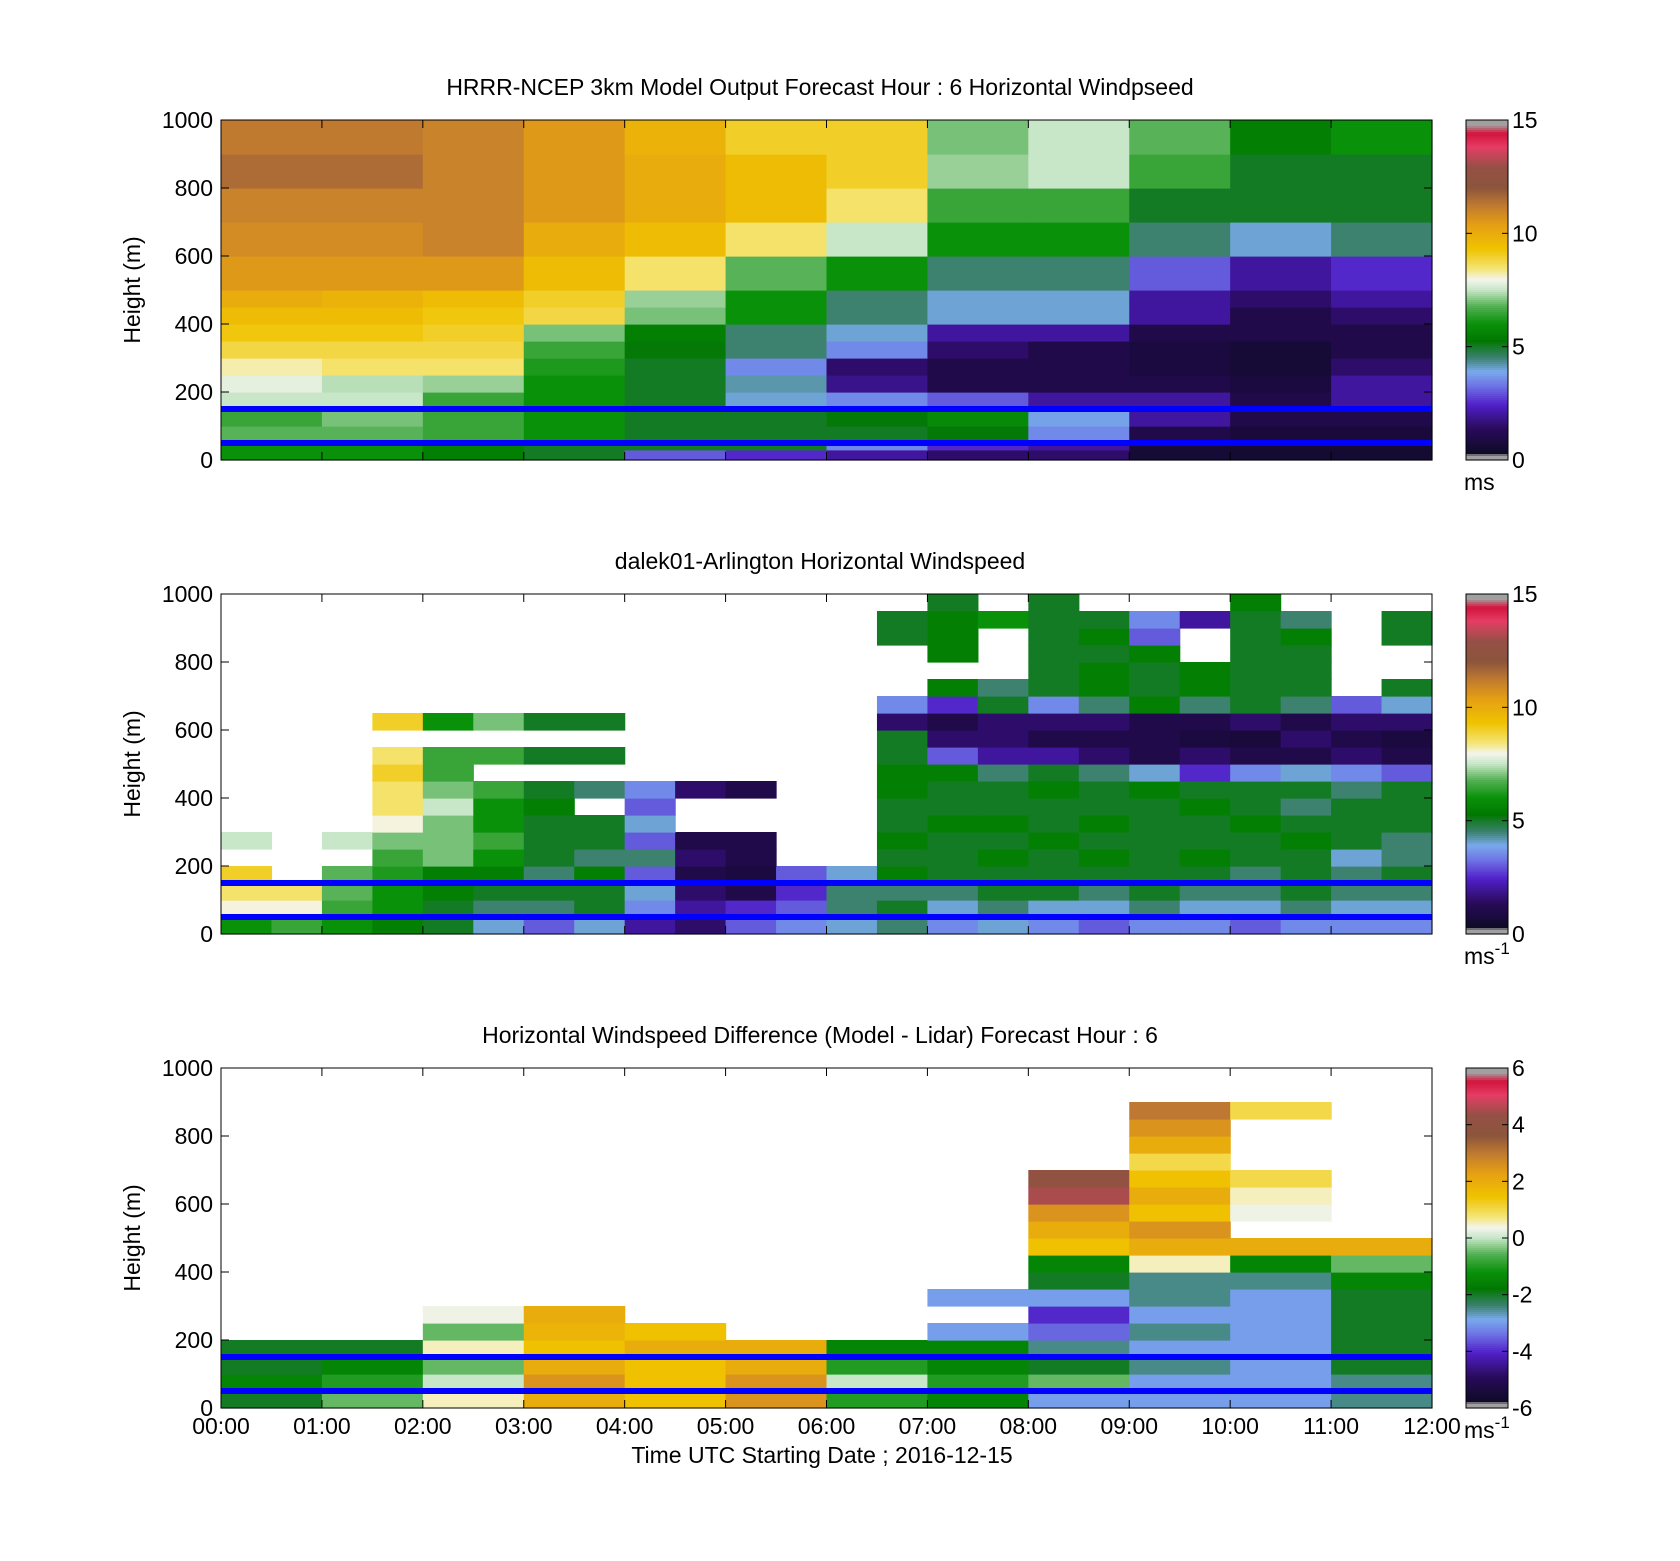 The image size is (1680, 1561). Describe the element at coordinates (1498, 1249) in the screenshot. I see `colorbar: -6 -4 -2 0 2 4 6 ms-1` at that location.